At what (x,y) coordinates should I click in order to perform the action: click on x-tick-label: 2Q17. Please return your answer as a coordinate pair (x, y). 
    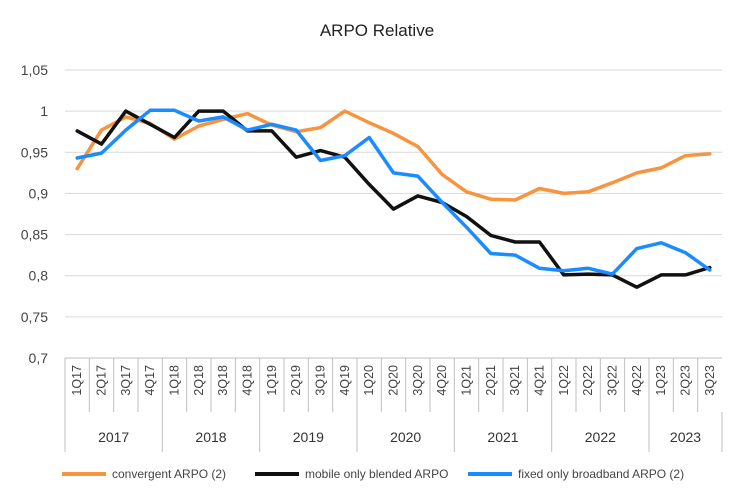
    Looking at the image, I should click on (102, 380).